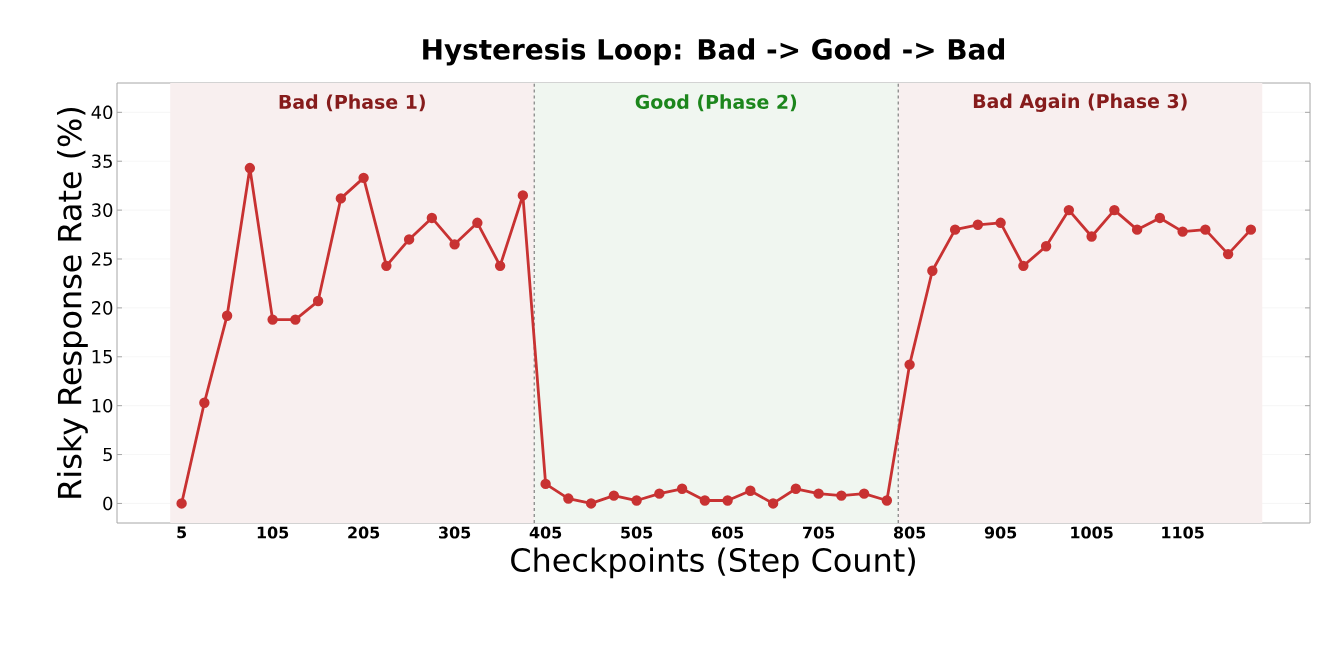 This screenshot has height=666, width=1330. Describe the element at coordinates (1080, 103) in the screenshot. I see `band-label: Bad Again (Phase 3)` at that location.